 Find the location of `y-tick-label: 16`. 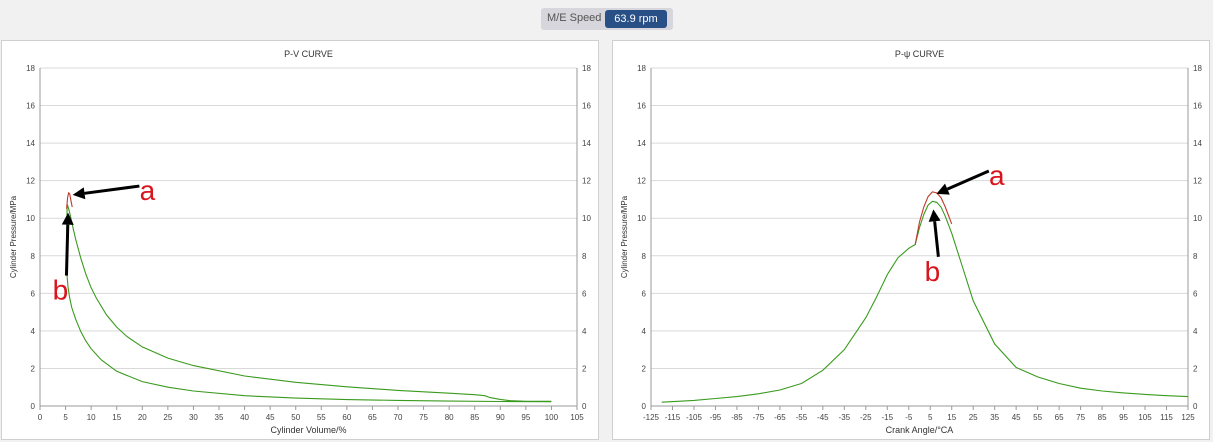

y-tick-label: 16 is located at coordinates (641, 106).